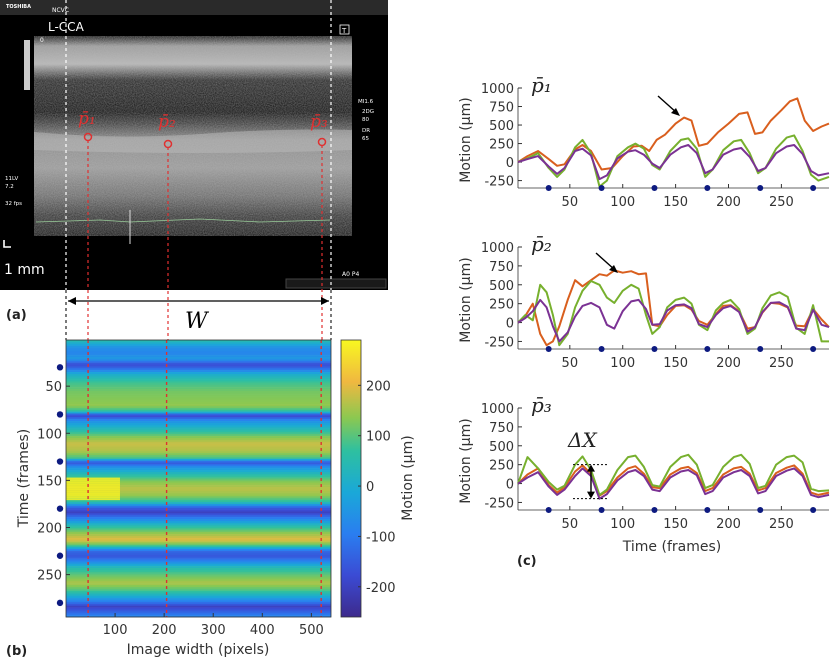 The height and width of the screenshot is (659, 830). Describe the element at coordinates (541, 85) in the screenshot. I see `plot-title: p̄₁` at that location.